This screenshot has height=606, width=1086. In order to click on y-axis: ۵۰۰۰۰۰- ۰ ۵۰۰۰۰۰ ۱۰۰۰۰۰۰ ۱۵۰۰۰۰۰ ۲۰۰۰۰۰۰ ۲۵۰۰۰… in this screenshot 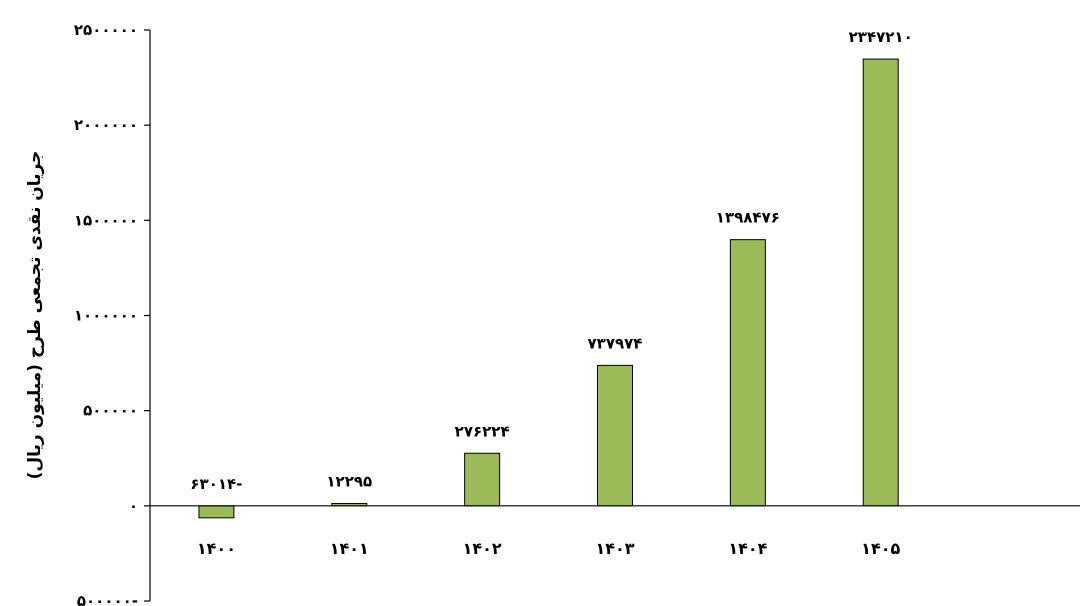, I will do `click(112, 313)`.